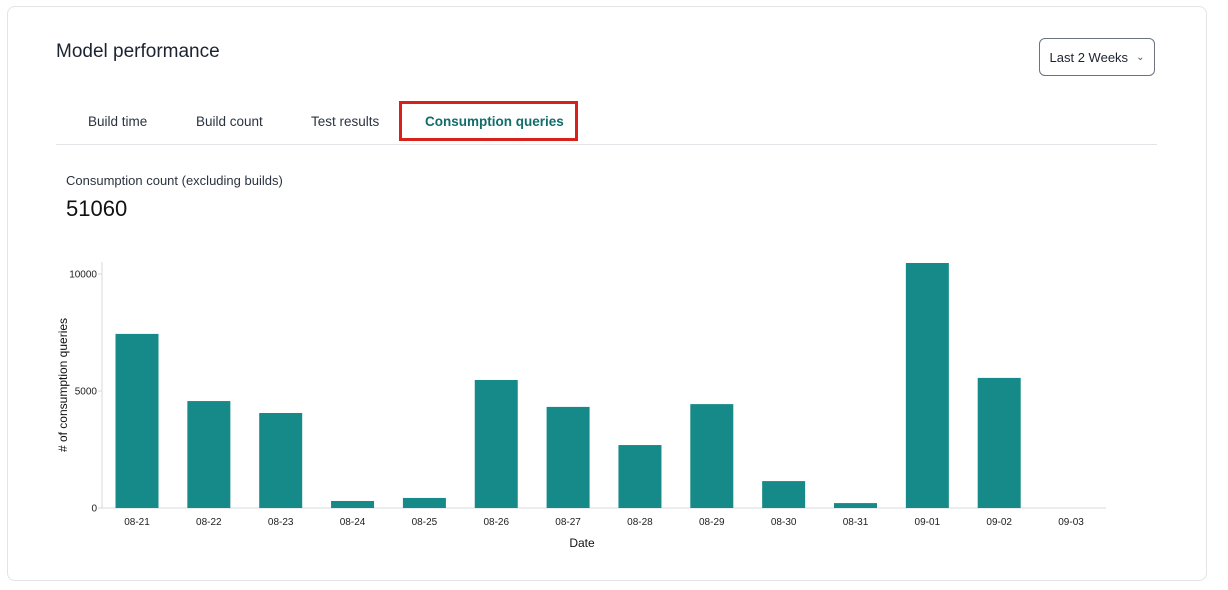  I want to click on x-tick-label: 08-26, so click(496, 522).